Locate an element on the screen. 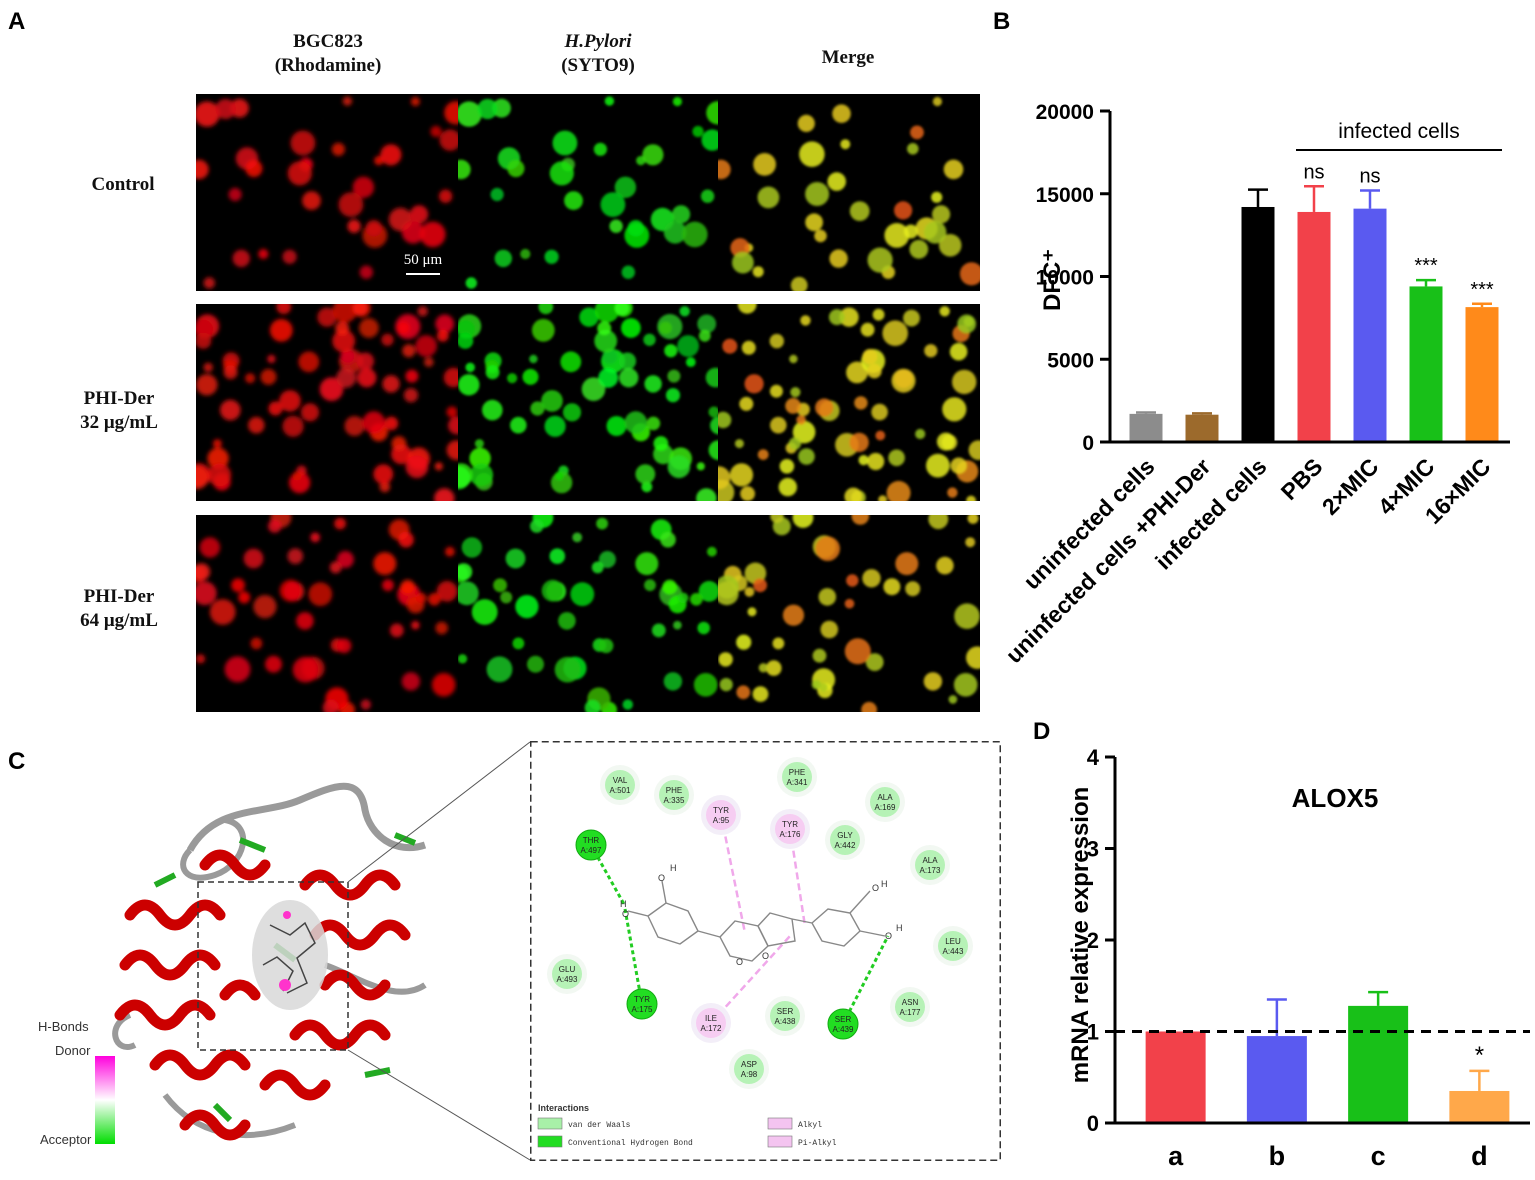 Image resolution: width=1535 pixels, height=1180 pixels. residue-name: PHE is located at coordinates (674, 790).